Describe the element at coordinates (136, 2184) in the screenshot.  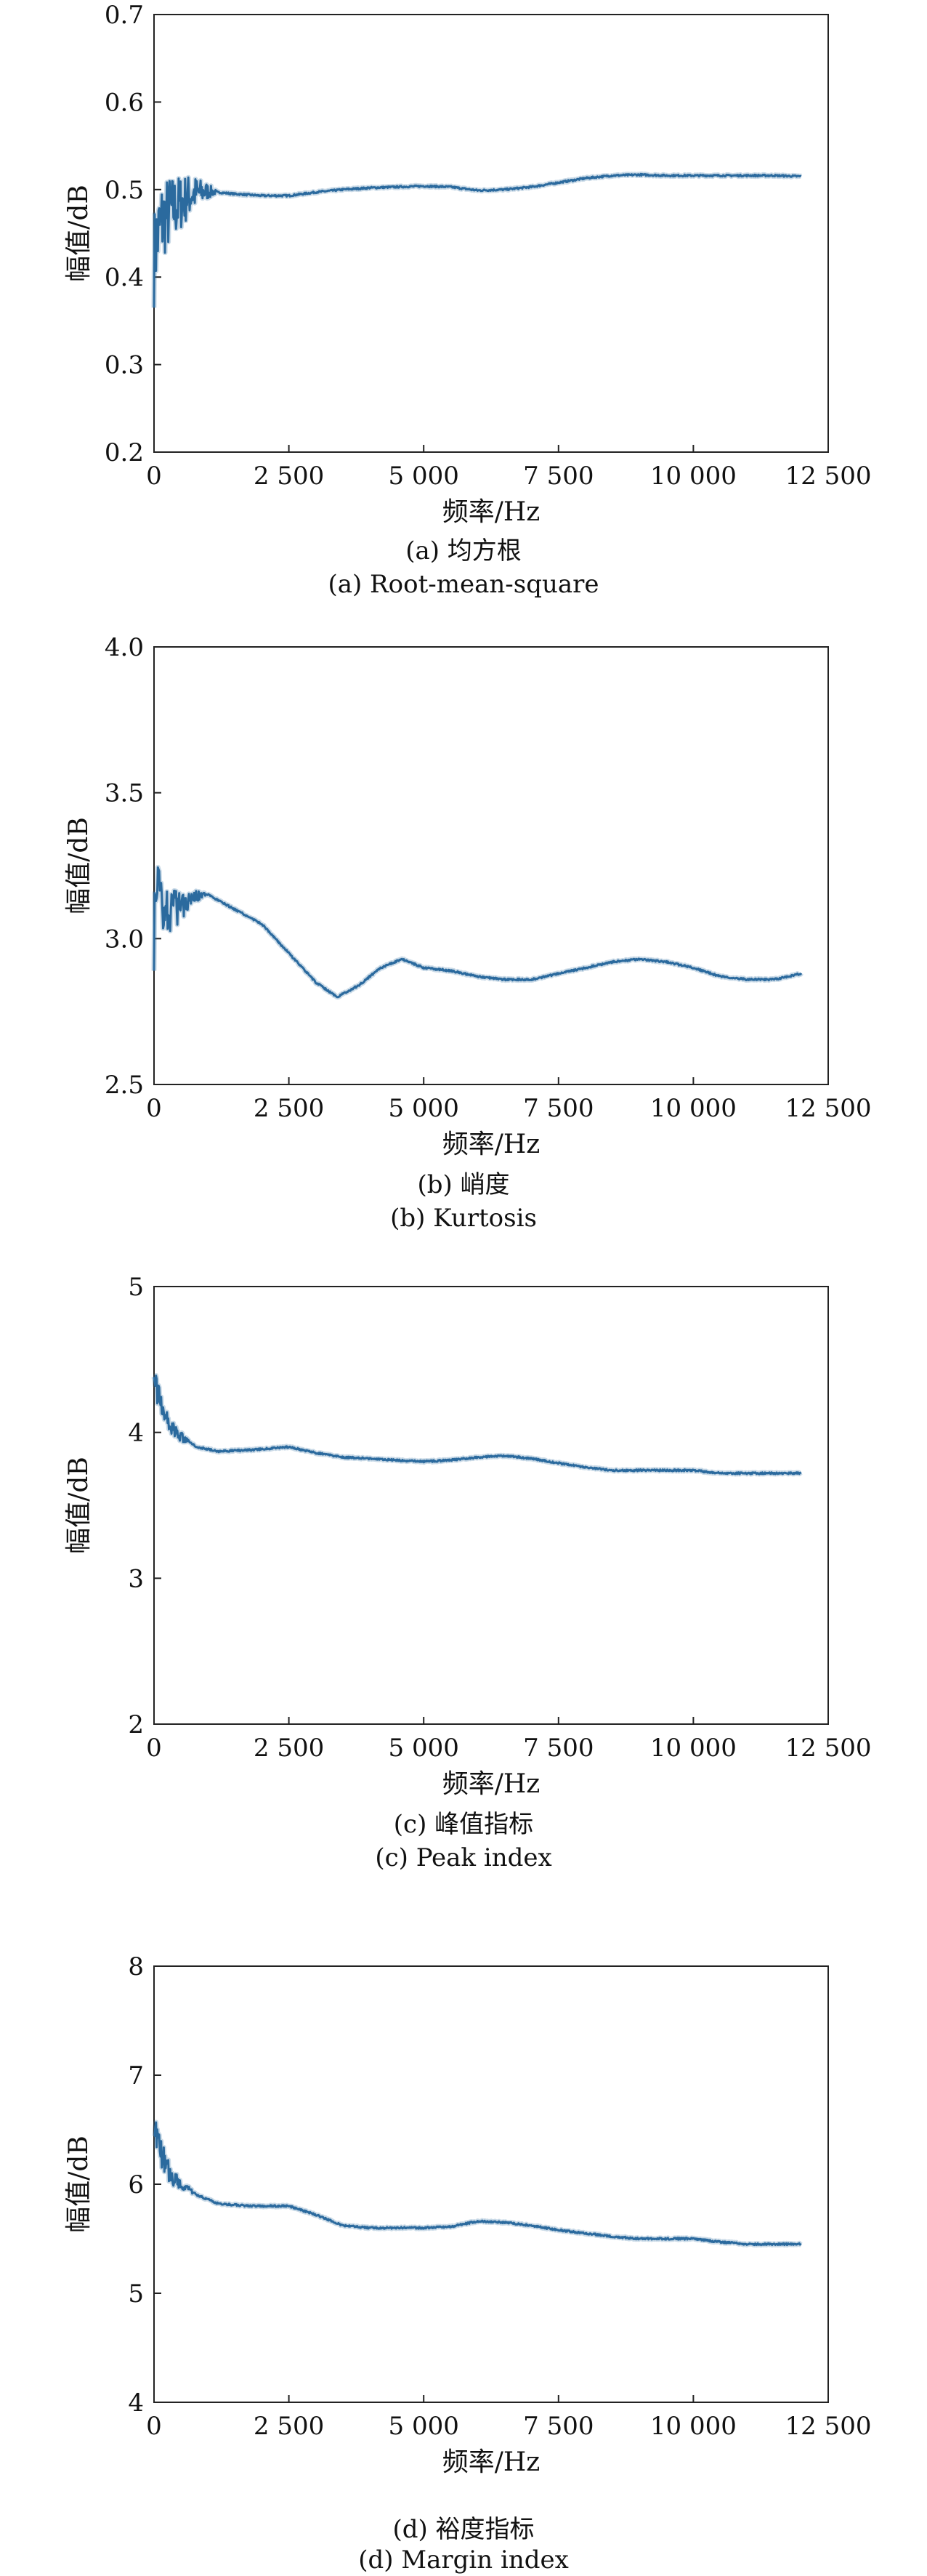
I see `y-tick-label: 6` at that location.